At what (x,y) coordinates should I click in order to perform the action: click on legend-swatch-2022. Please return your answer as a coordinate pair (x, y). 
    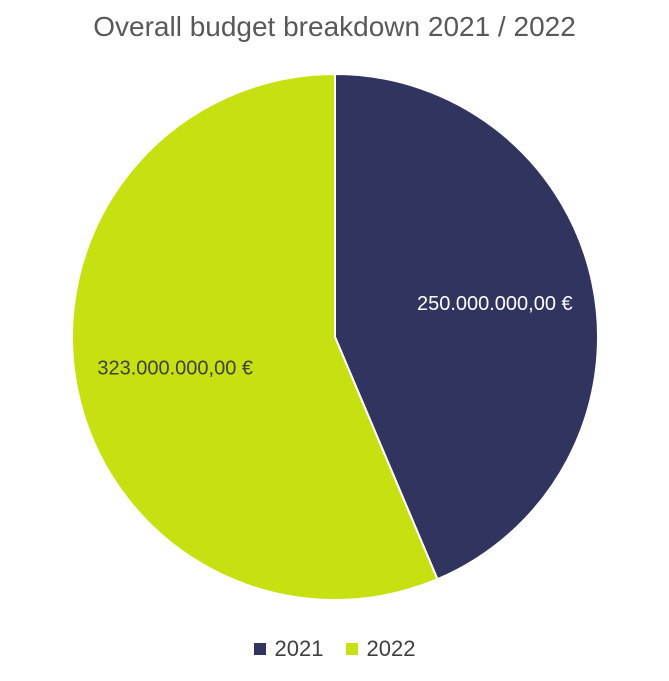
    Looking at the image, I should click on (351, 649).